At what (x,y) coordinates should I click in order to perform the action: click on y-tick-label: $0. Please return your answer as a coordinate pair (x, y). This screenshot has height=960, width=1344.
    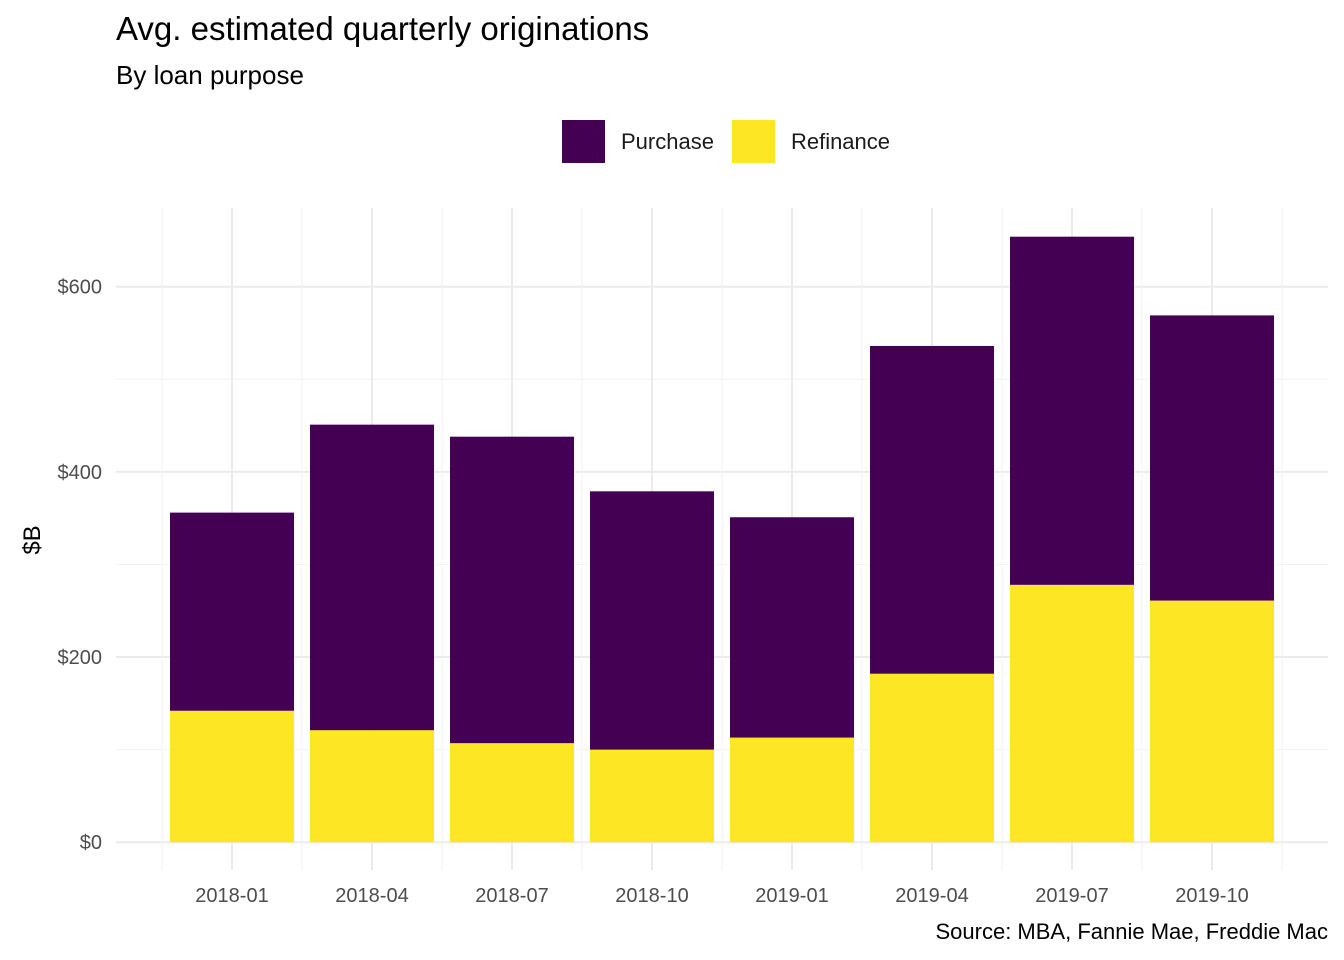
    Looking at the image, I should click on (91, 843).